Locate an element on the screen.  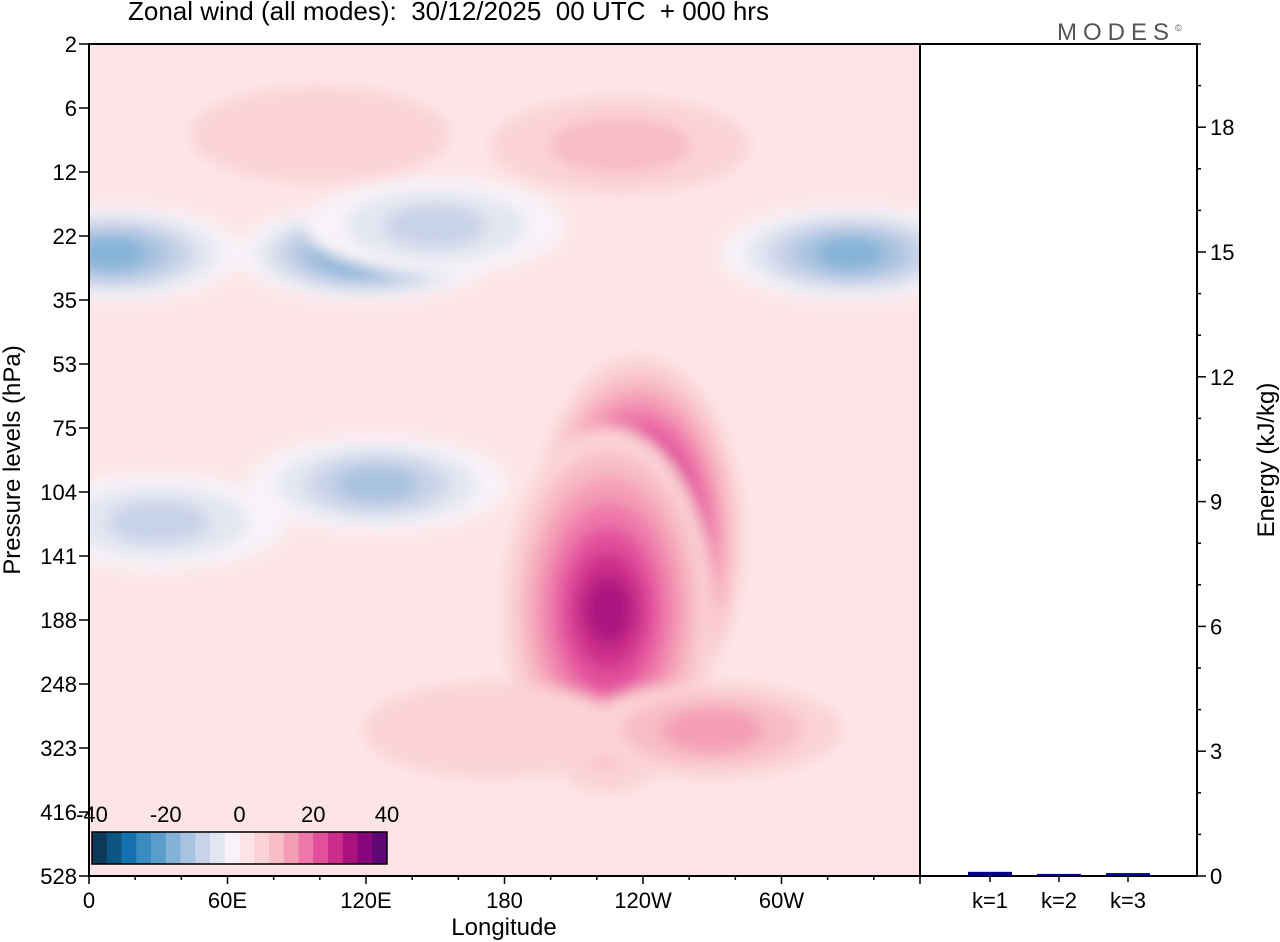
energy-tick-label: 15 is located at coordinates (1222, 252).